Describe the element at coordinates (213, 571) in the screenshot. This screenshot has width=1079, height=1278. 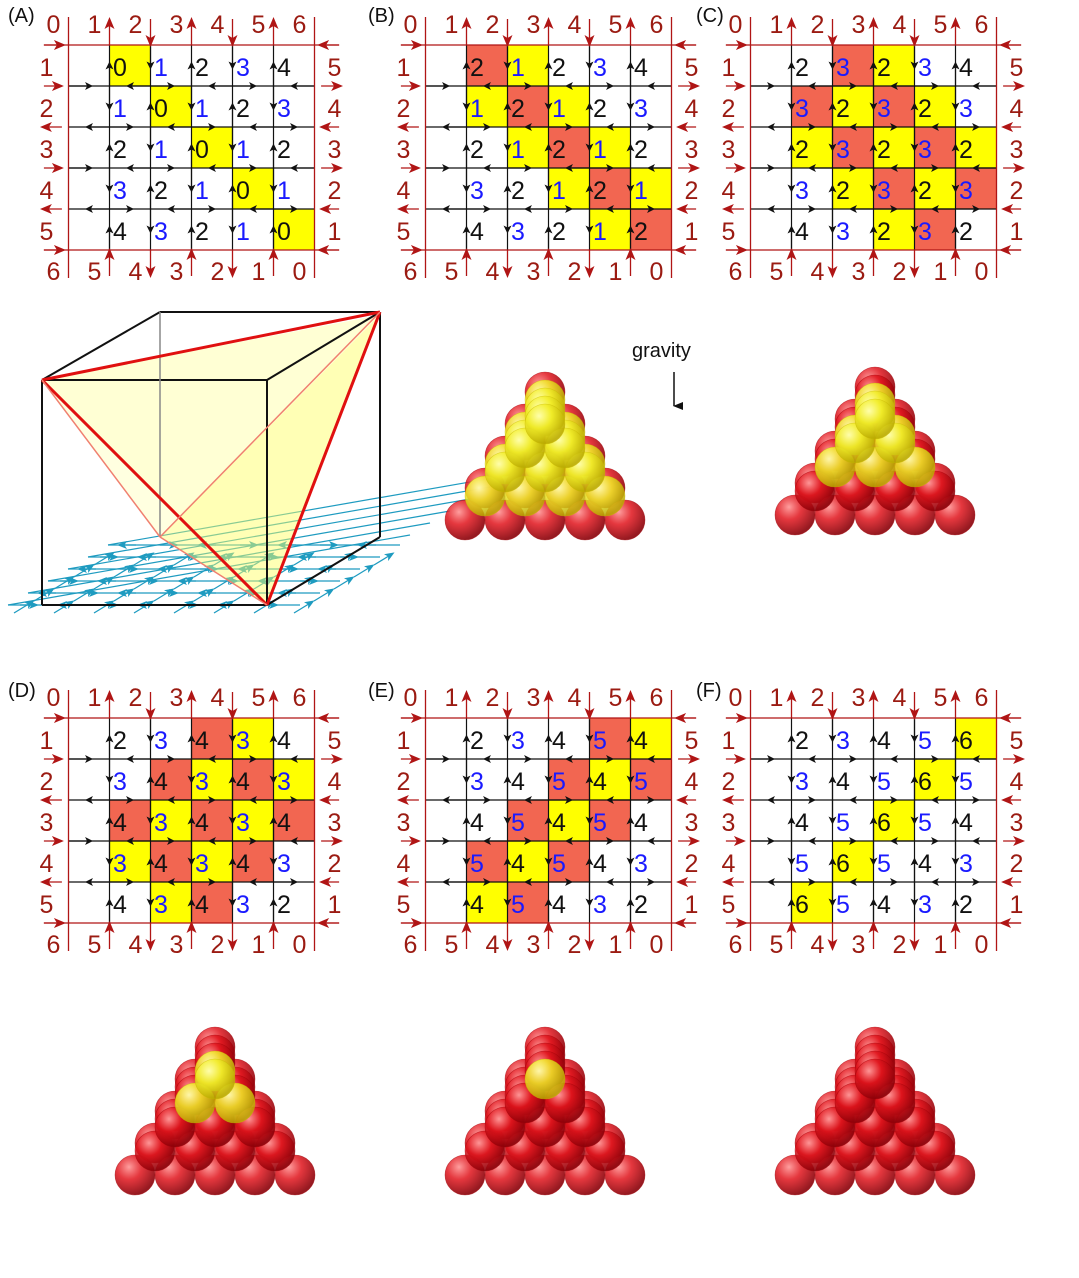
I see `tetra-inner-edge` at that location.